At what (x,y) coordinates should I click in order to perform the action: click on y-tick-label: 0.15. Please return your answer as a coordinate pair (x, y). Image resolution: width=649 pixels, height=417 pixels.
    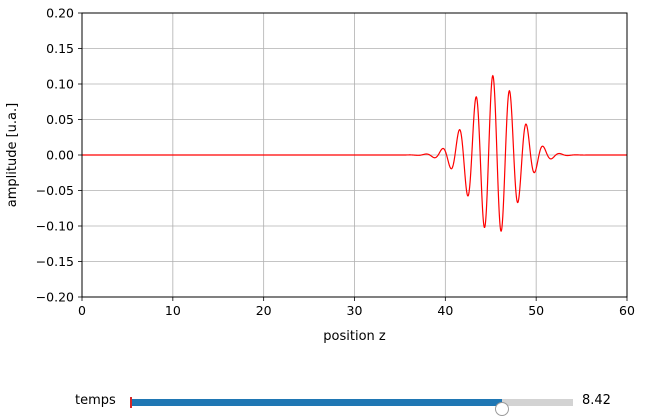
    Looking at the image, I should click on (60, 48).